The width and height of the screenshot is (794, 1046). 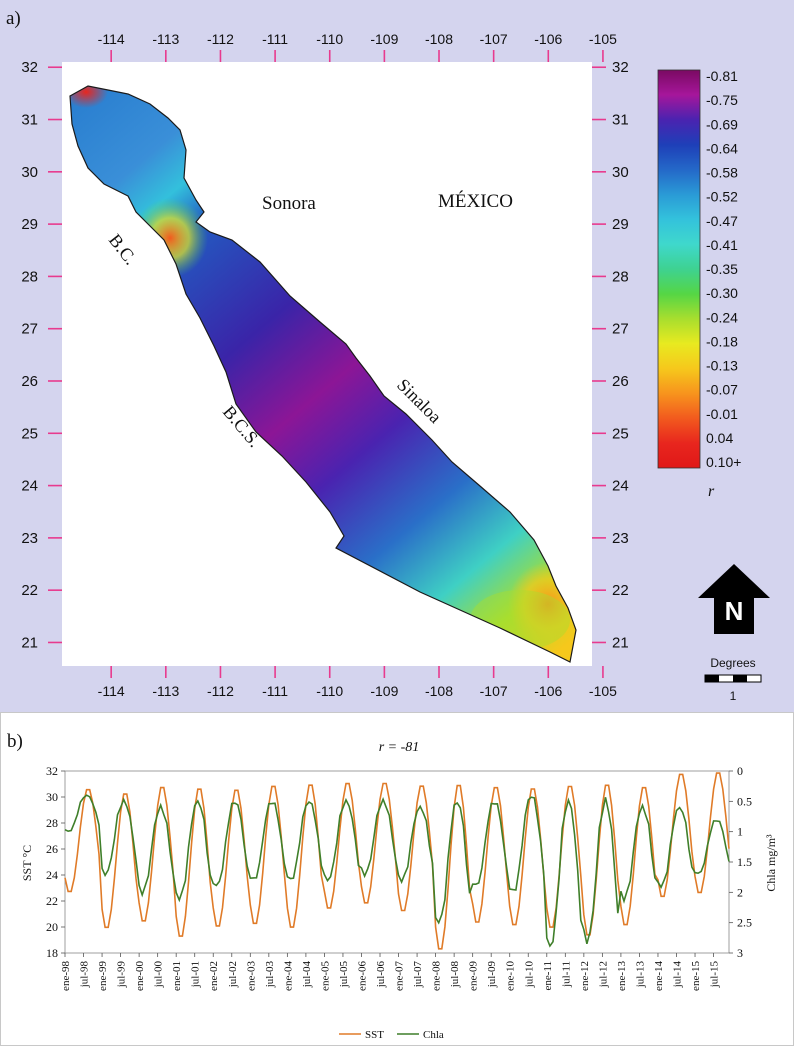 I want to click on x-tick-label: jul-05, so click(x=344, y=975).